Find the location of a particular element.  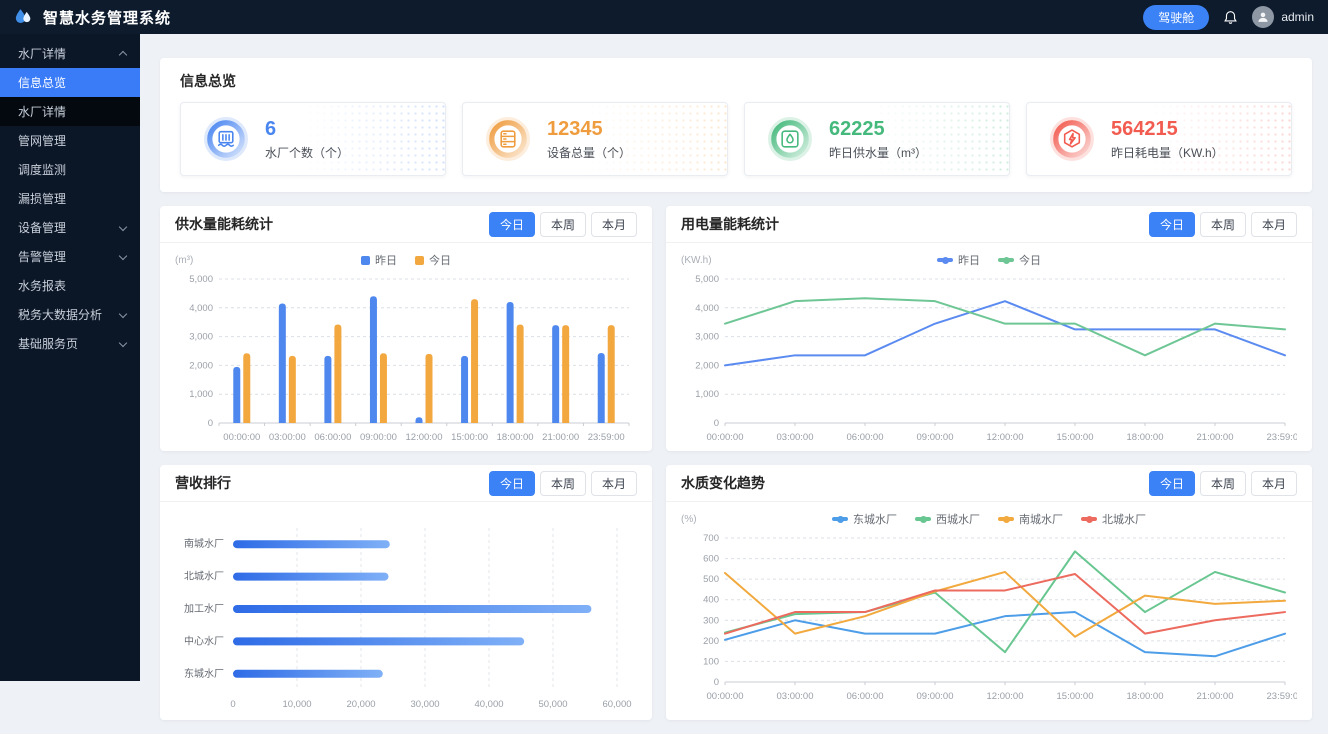

svg-text: 1,000 is located at coordinates (707, 394).